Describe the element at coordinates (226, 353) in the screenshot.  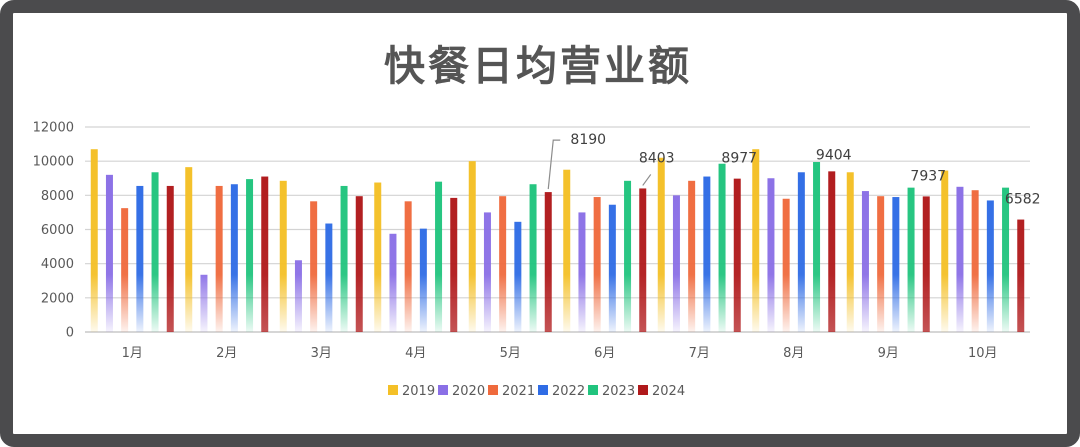
I see `x-tick-label: 2月` at that location.